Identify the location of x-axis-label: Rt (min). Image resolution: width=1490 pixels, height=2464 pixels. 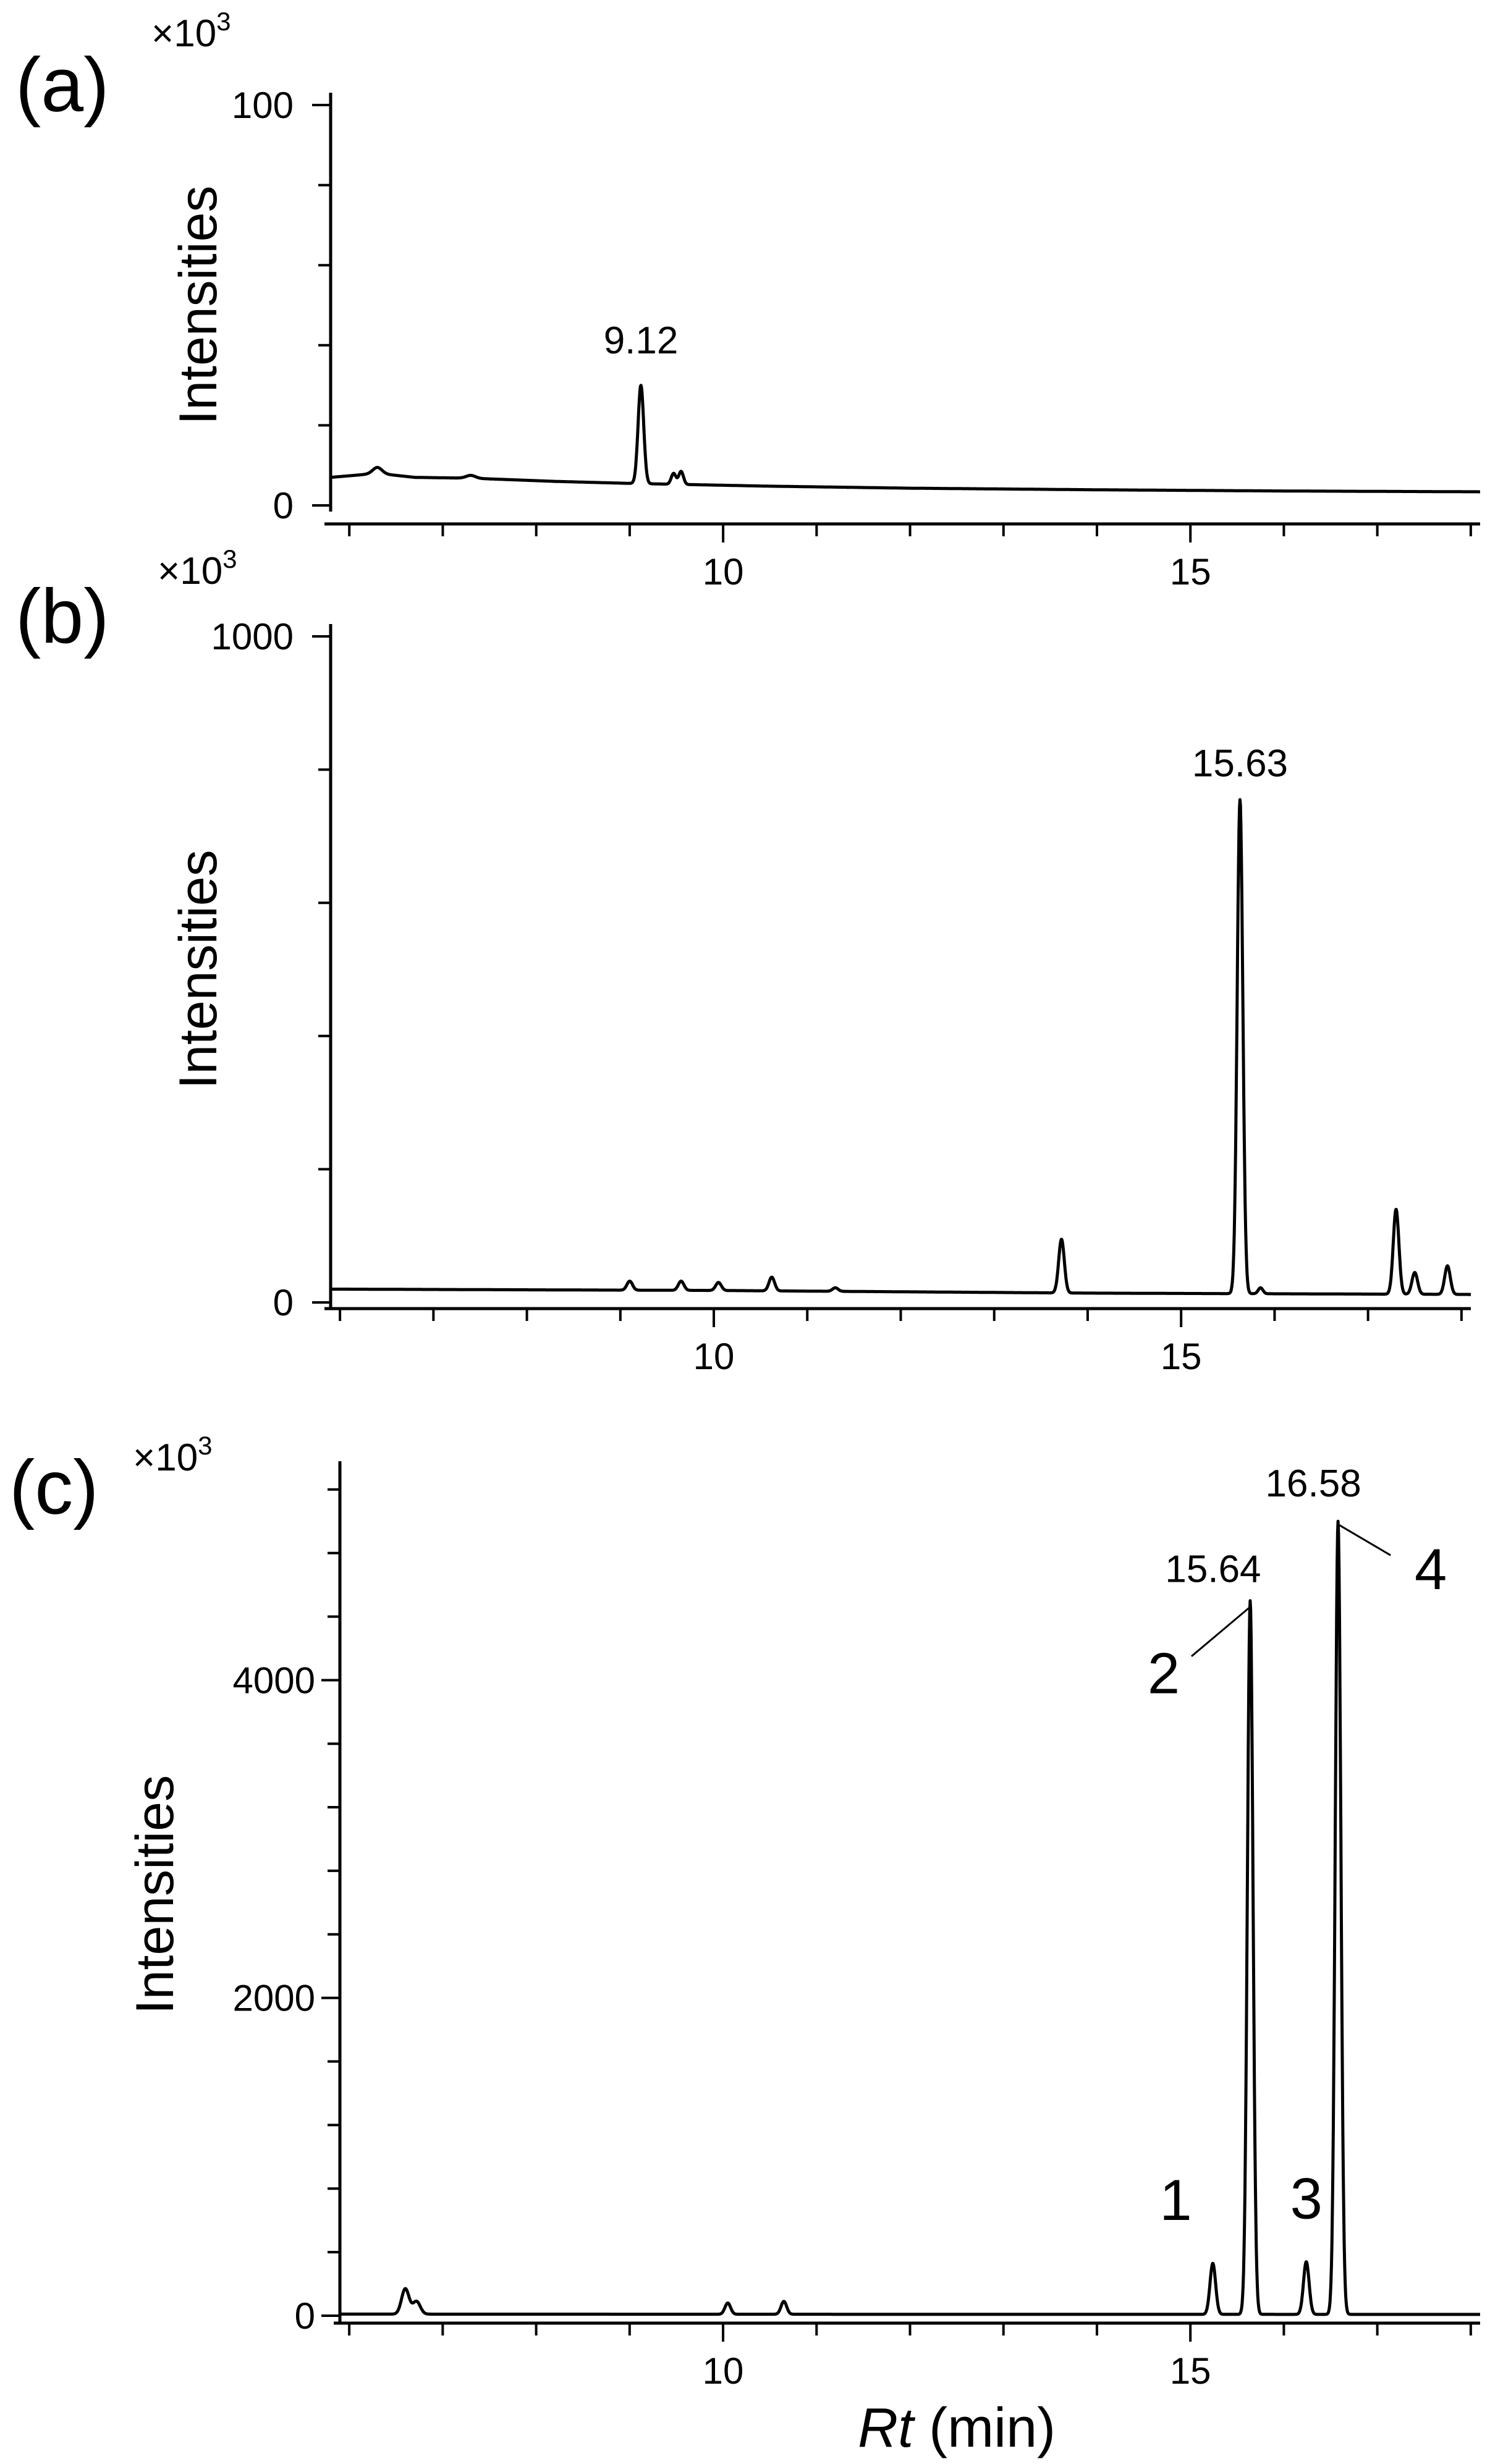
(957, 2428).